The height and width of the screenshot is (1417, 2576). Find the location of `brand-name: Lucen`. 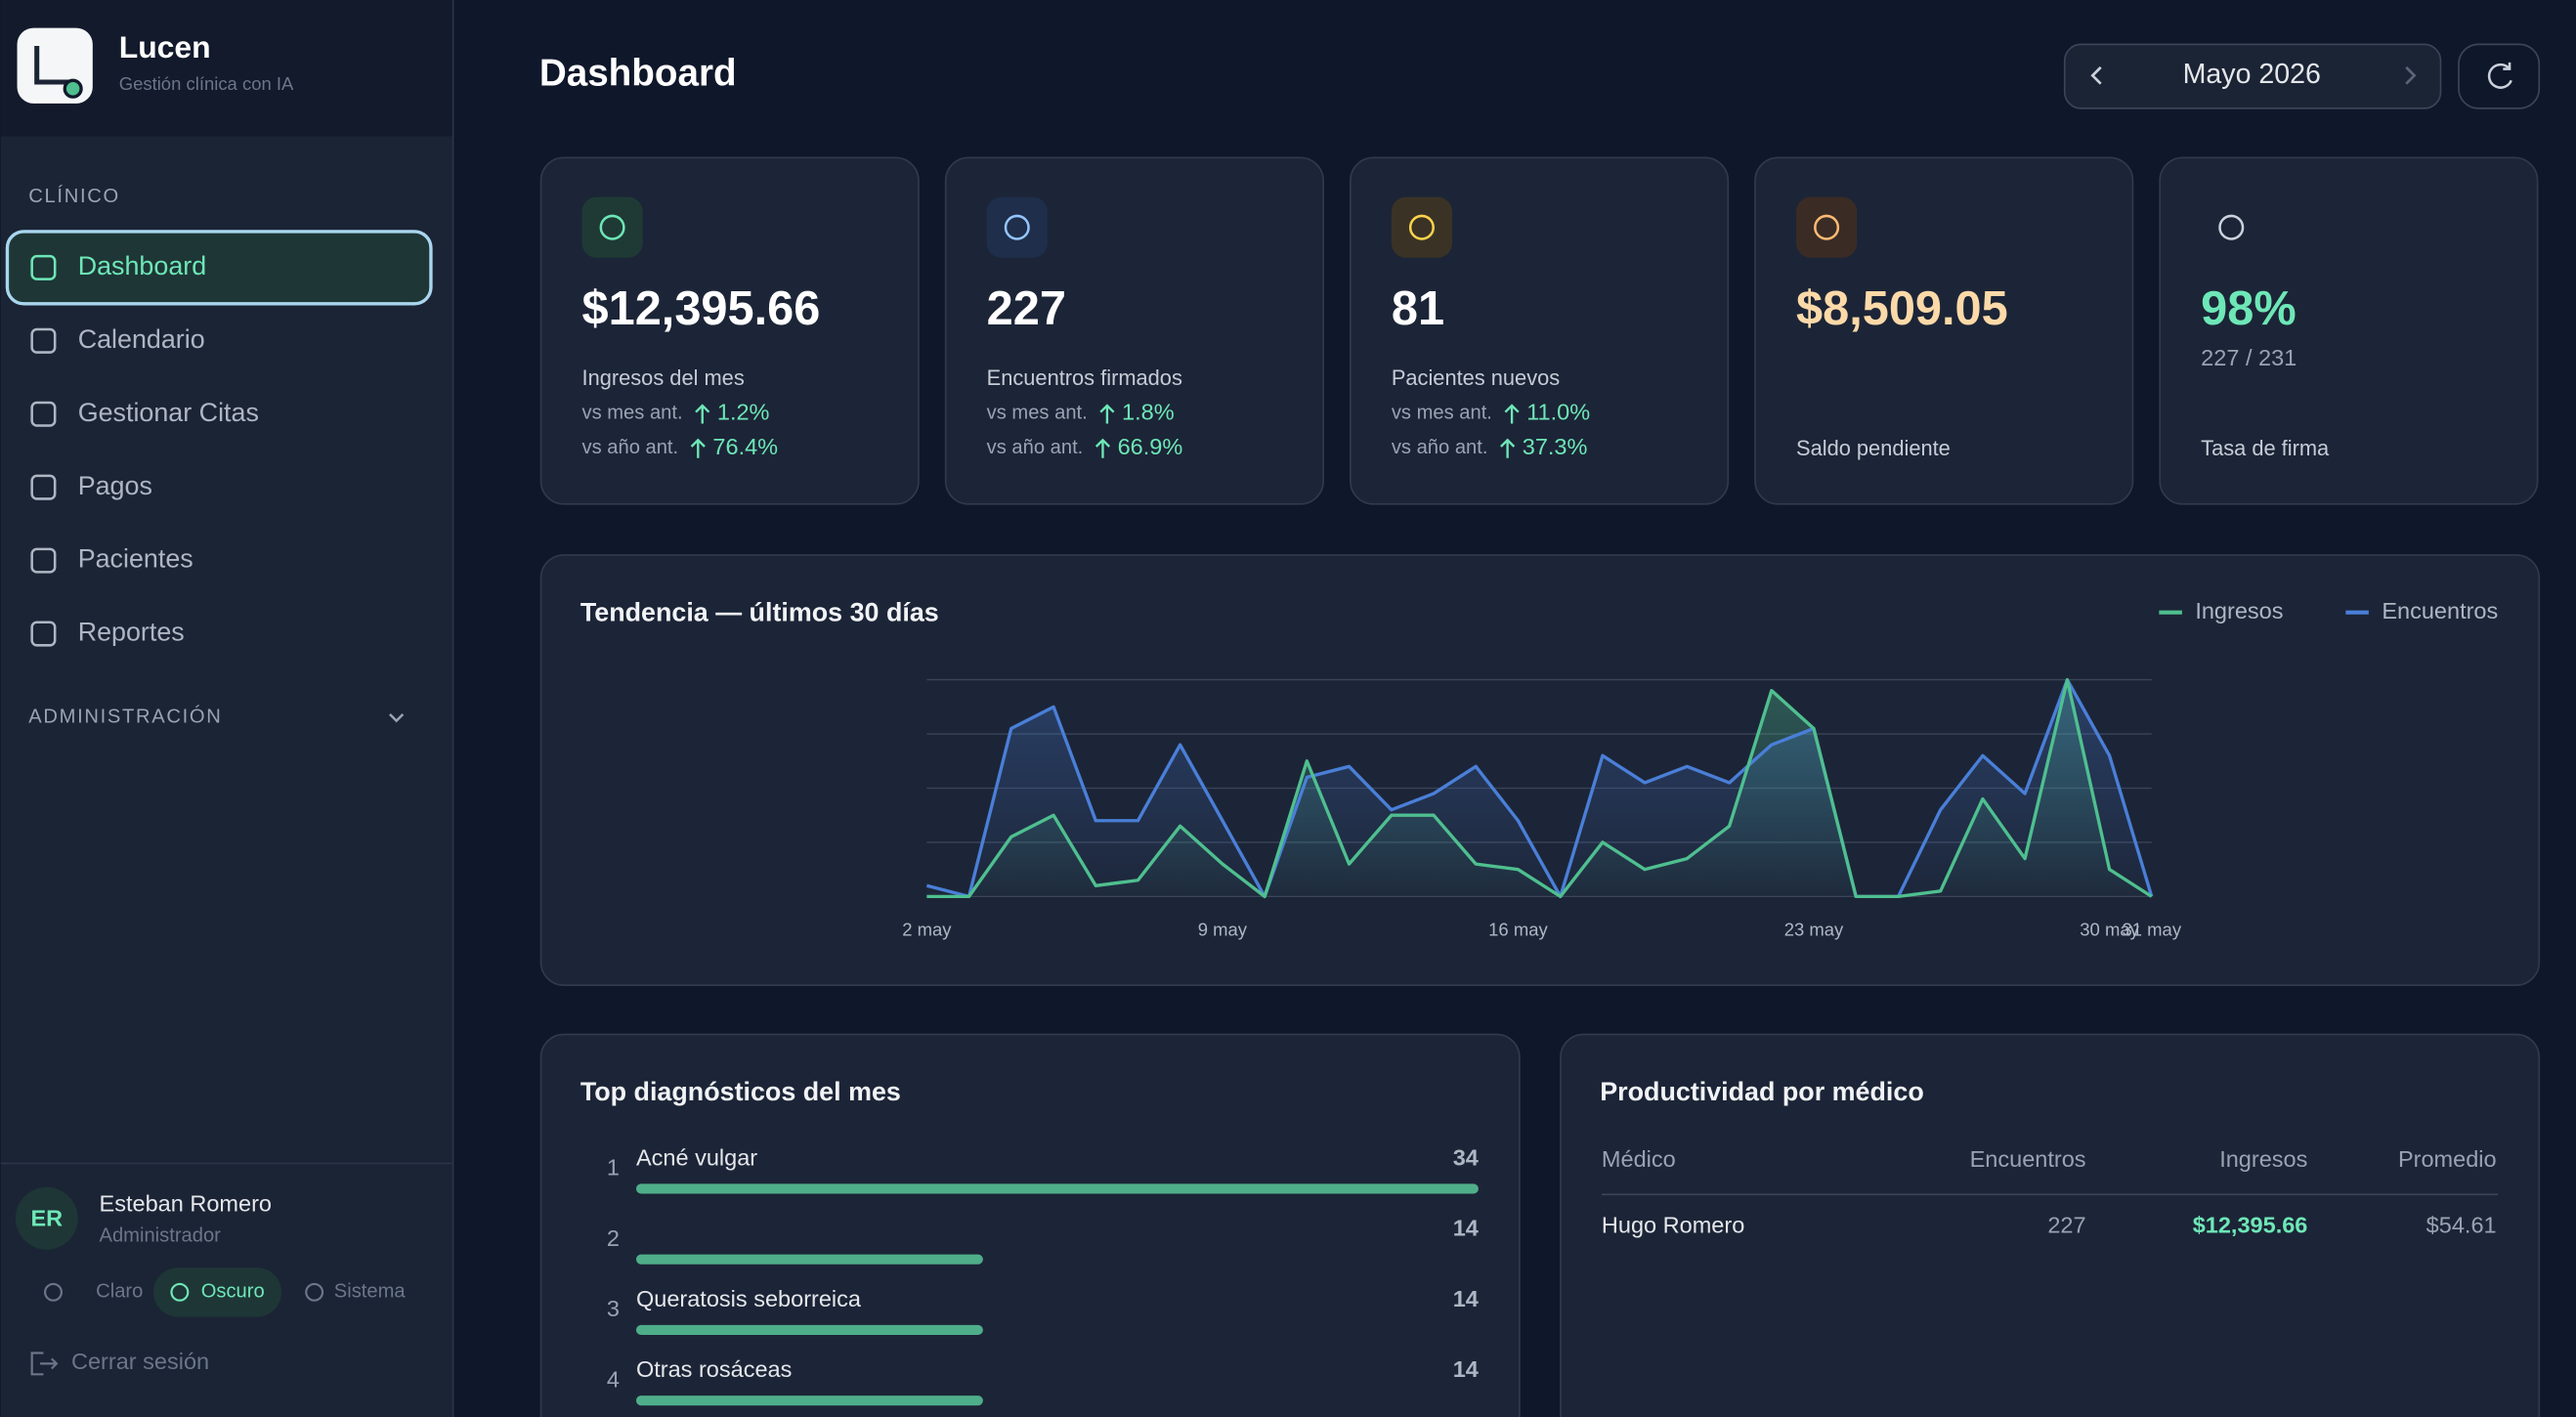

brand-name: Lucen is located at coordinates (165, 46).